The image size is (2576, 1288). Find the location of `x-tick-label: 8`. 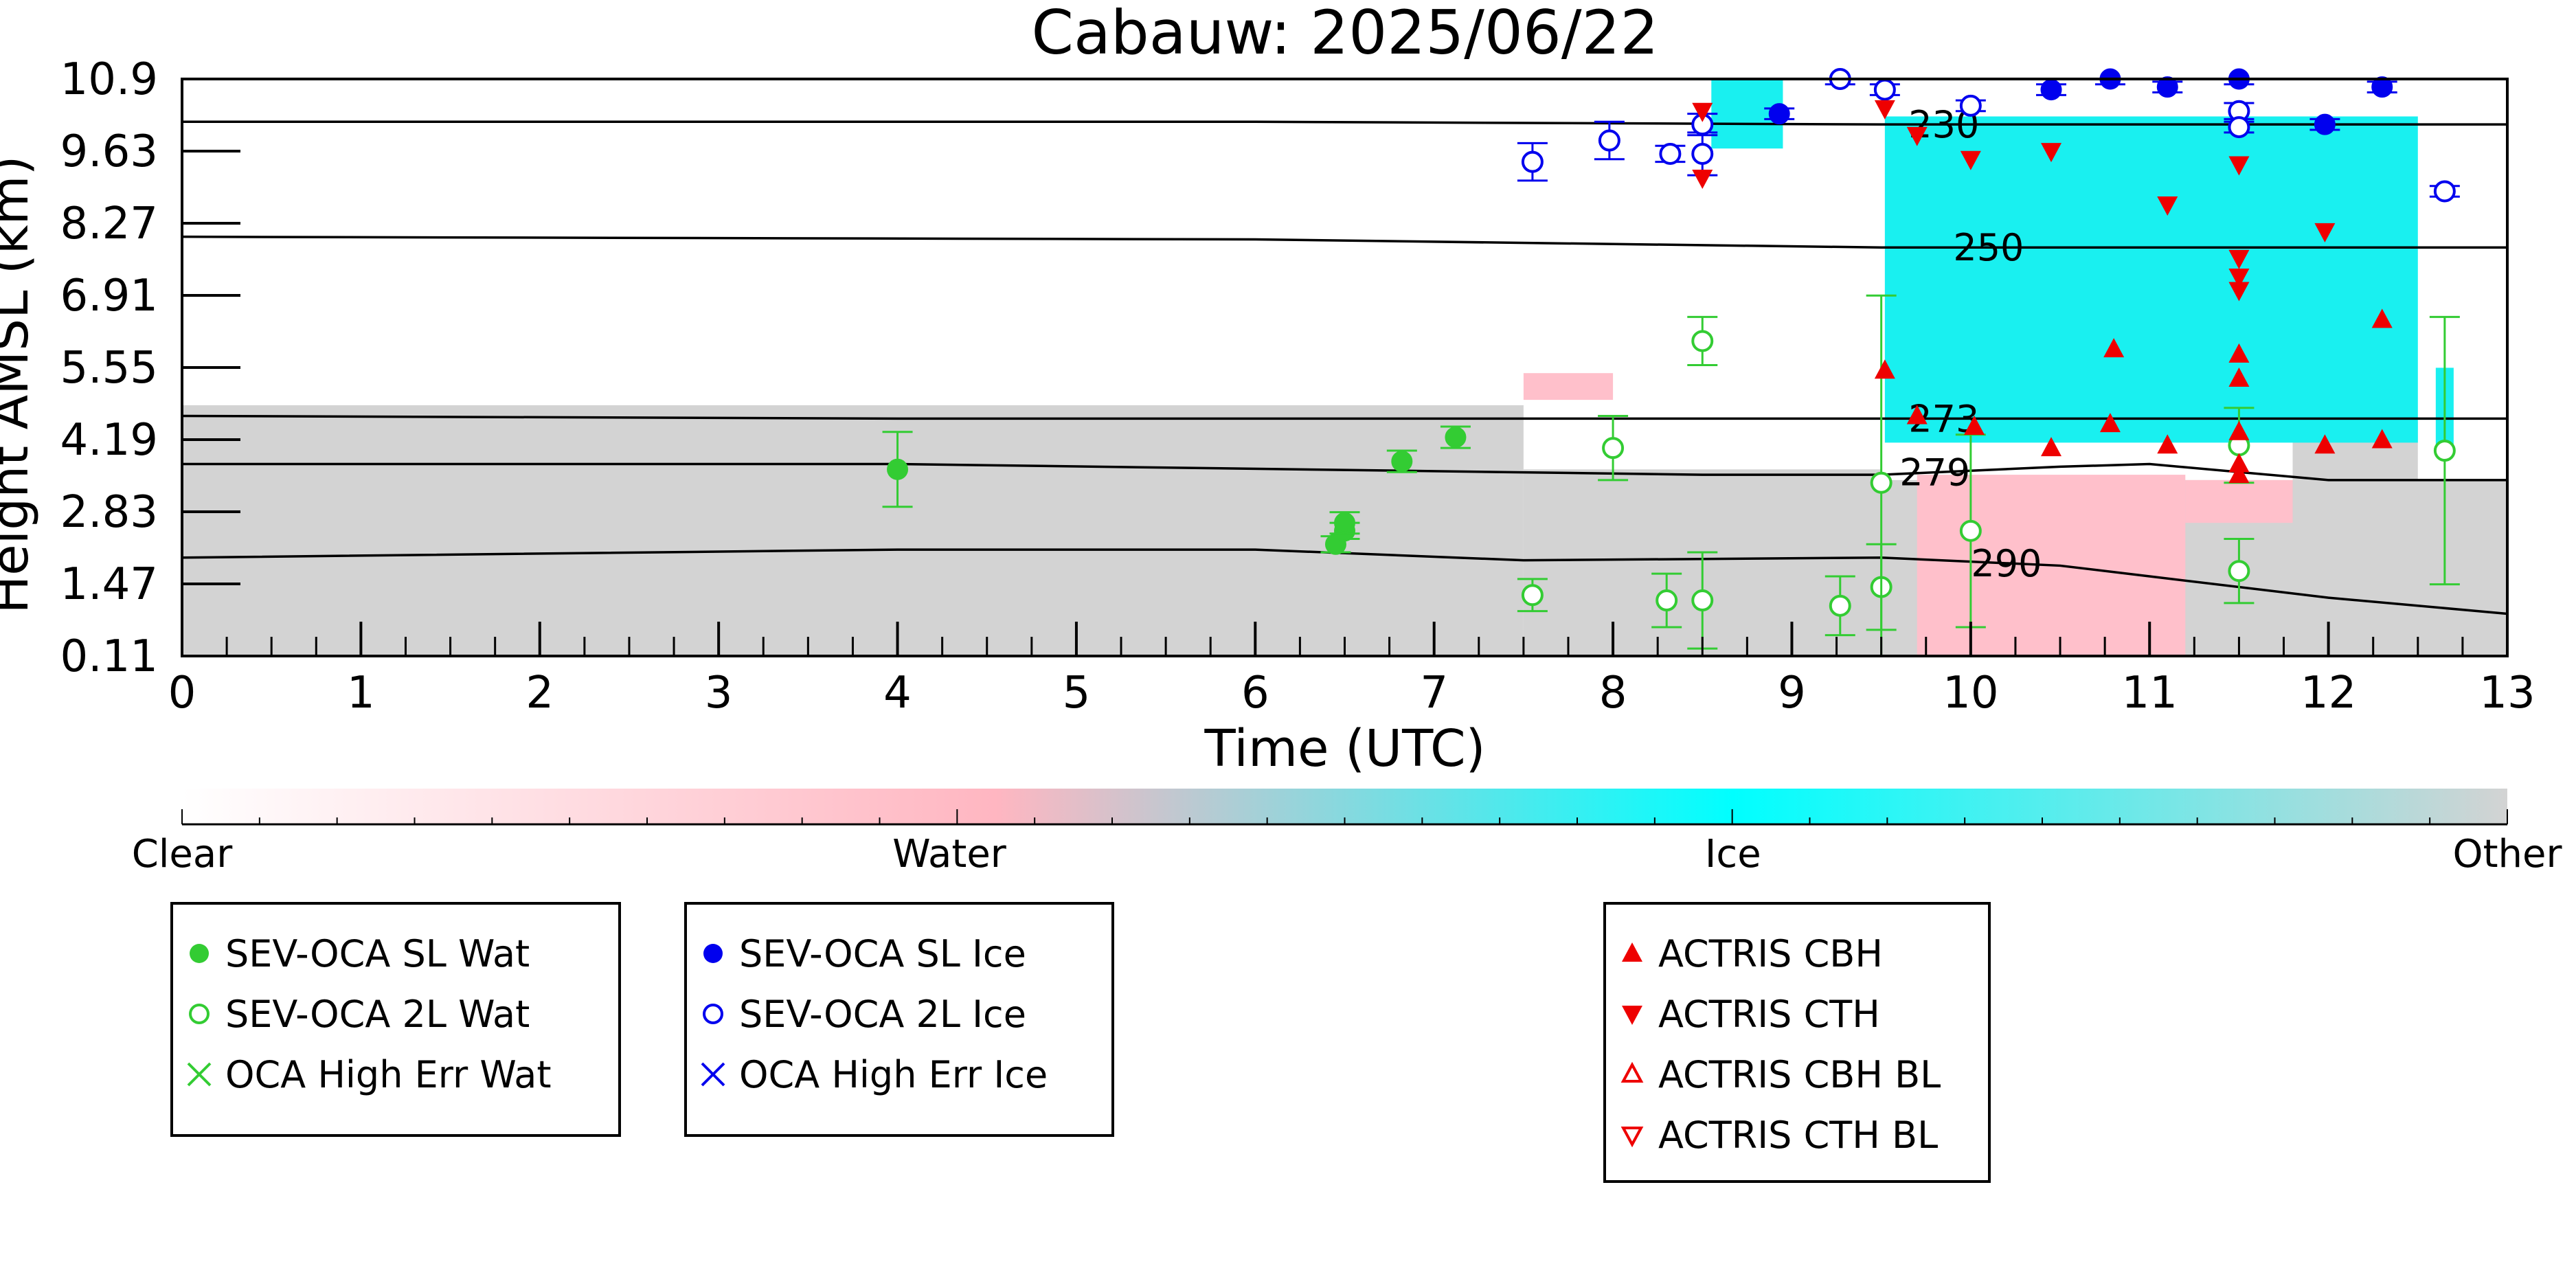

x-tick-label: 8 is located at coordinates (1613, 693).